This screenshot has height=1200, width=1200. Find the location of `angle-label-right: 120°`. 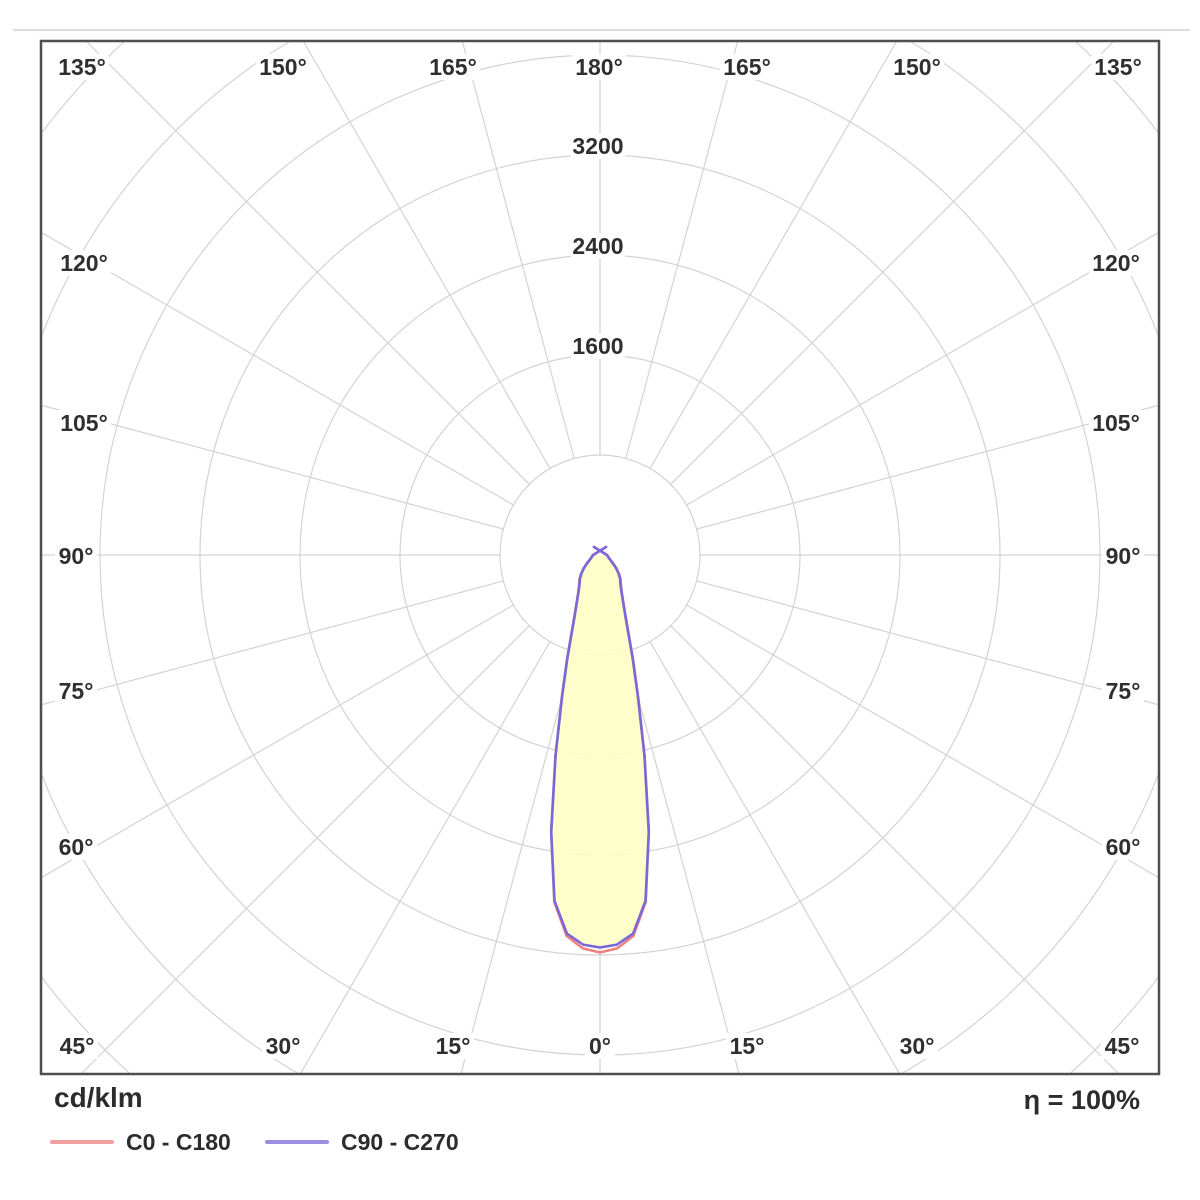

angle-label-right: 120° is located at coordinates (1116, 263).